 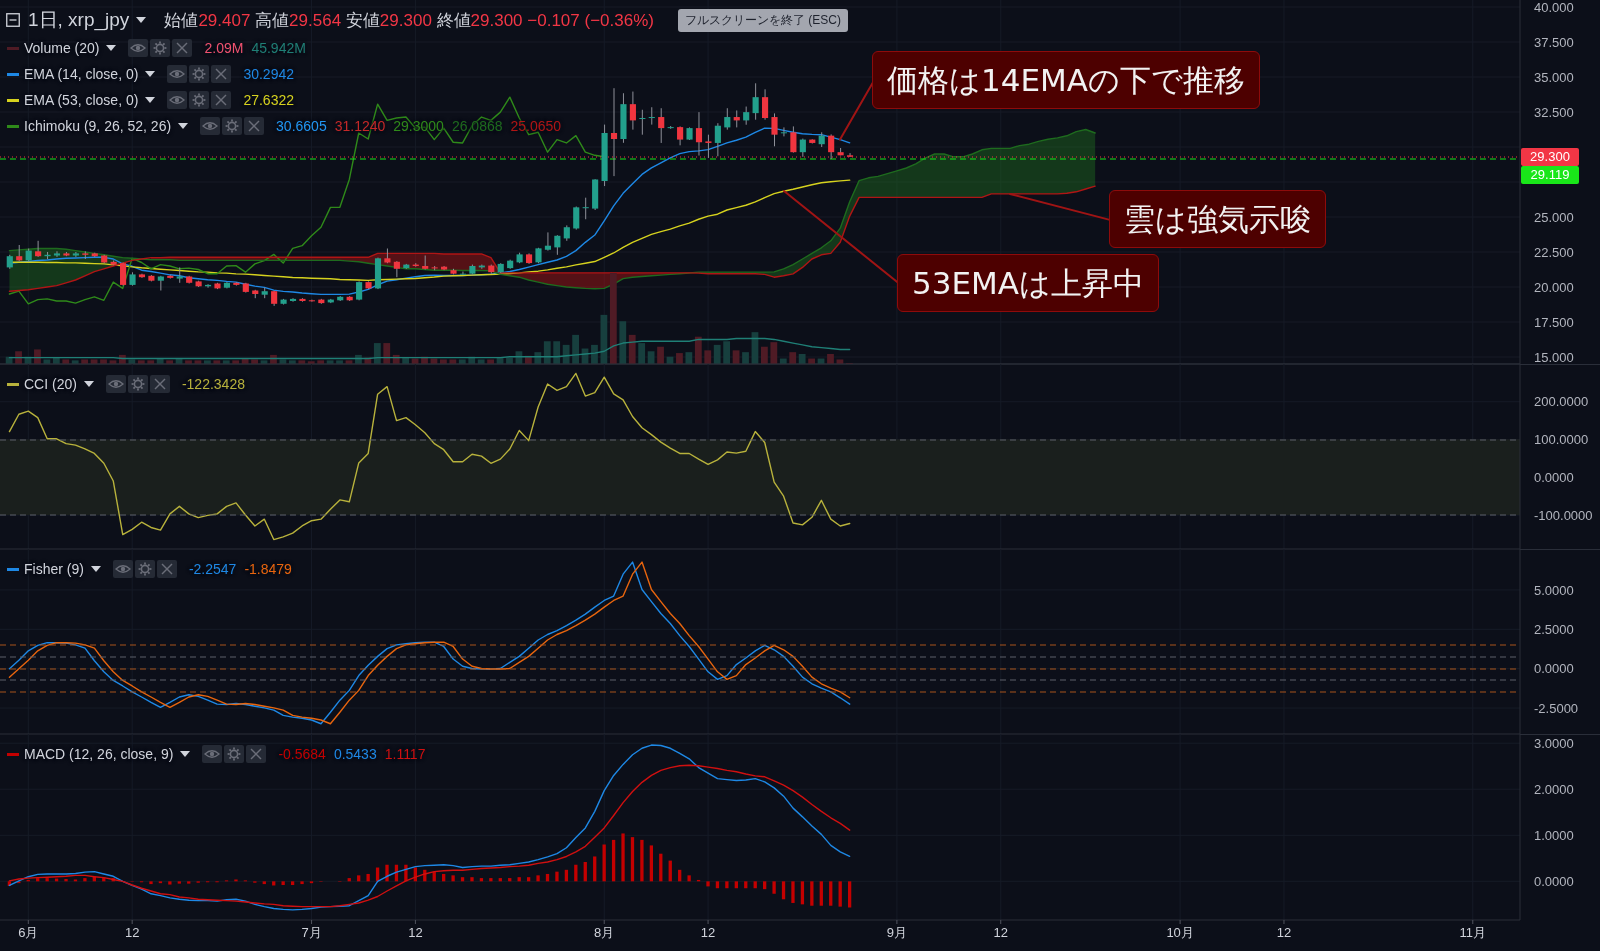 What do you see at coordinates (50, 384) in the screenshot?
I see `legend-label: CCI (20)` at bounding box center [50, 384].